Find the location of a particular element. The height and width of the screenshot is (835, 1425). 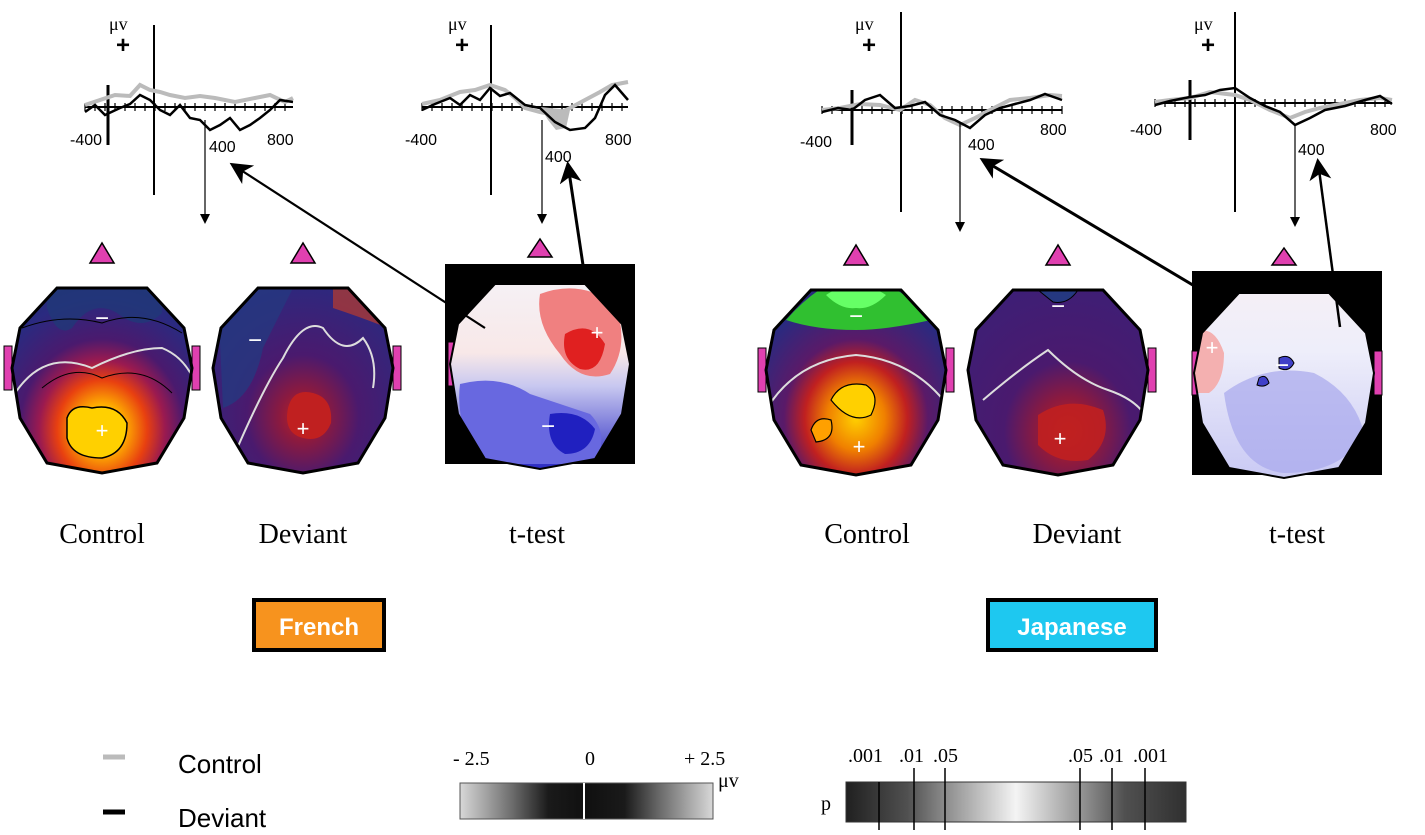

svg-text: Japanese is located at coordinates (1071, 627).